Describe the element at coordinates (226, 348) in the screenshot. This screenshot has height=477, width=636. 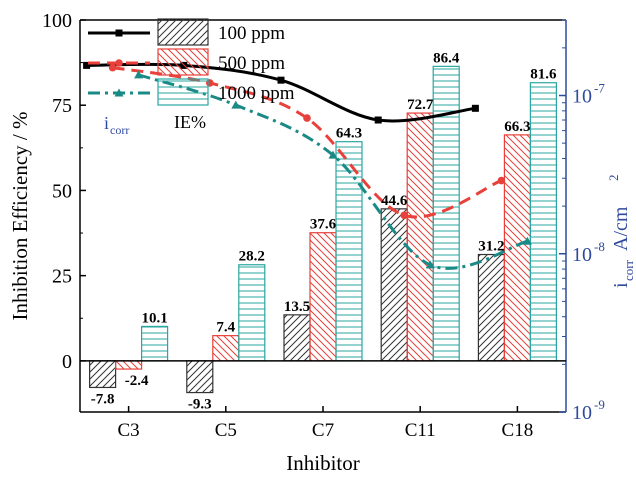
I see `bar-500-ppm-C5` at that location.